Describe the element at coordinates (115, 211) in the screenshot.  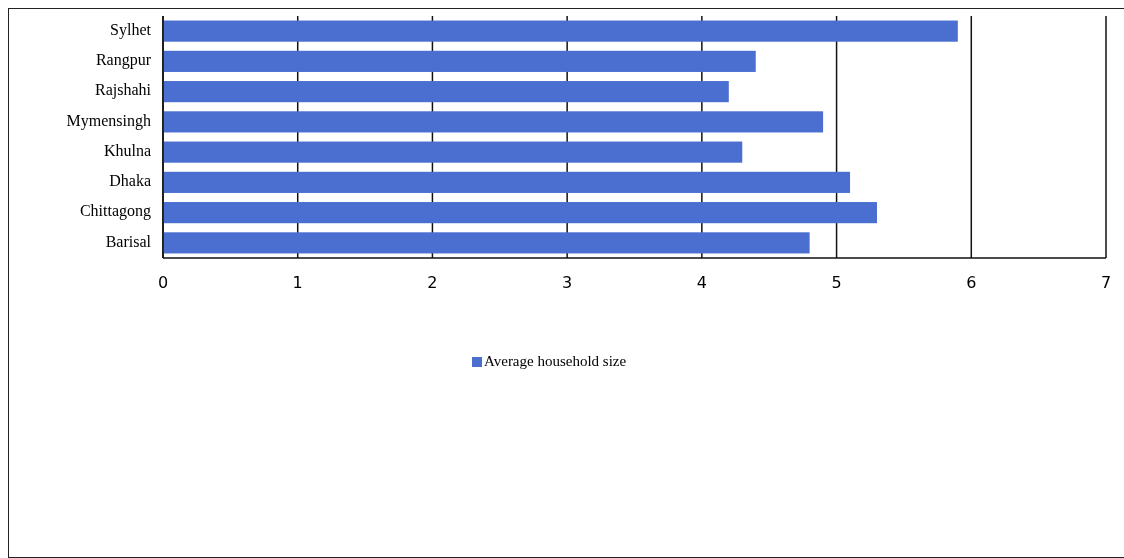
I see `y-tick-label: Chittagong` at that location.